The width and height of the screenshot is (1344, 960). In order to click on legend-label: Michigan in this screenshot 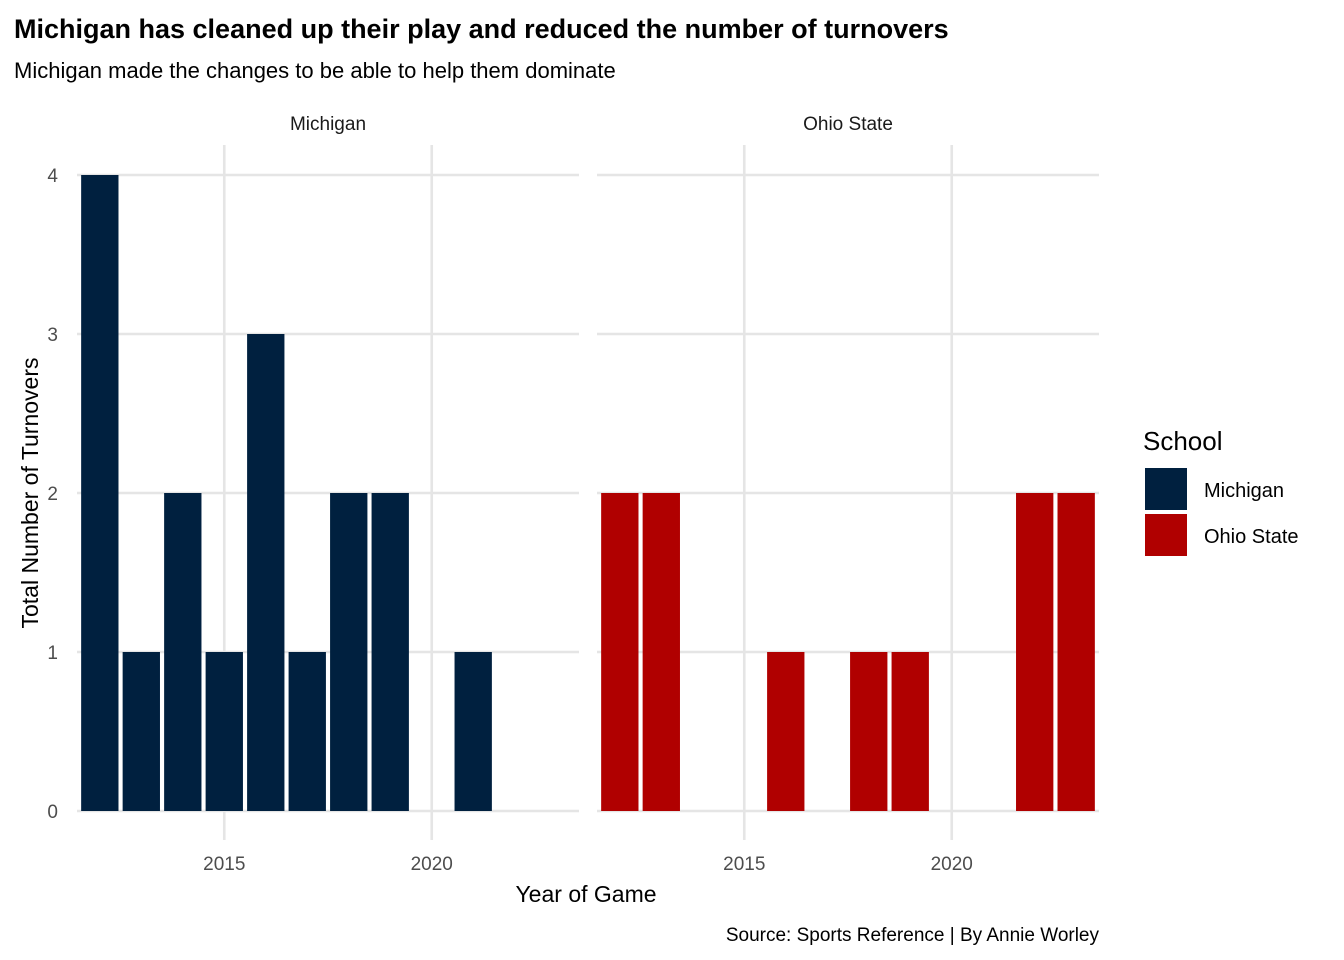, I will do `click(1244, 491)`.